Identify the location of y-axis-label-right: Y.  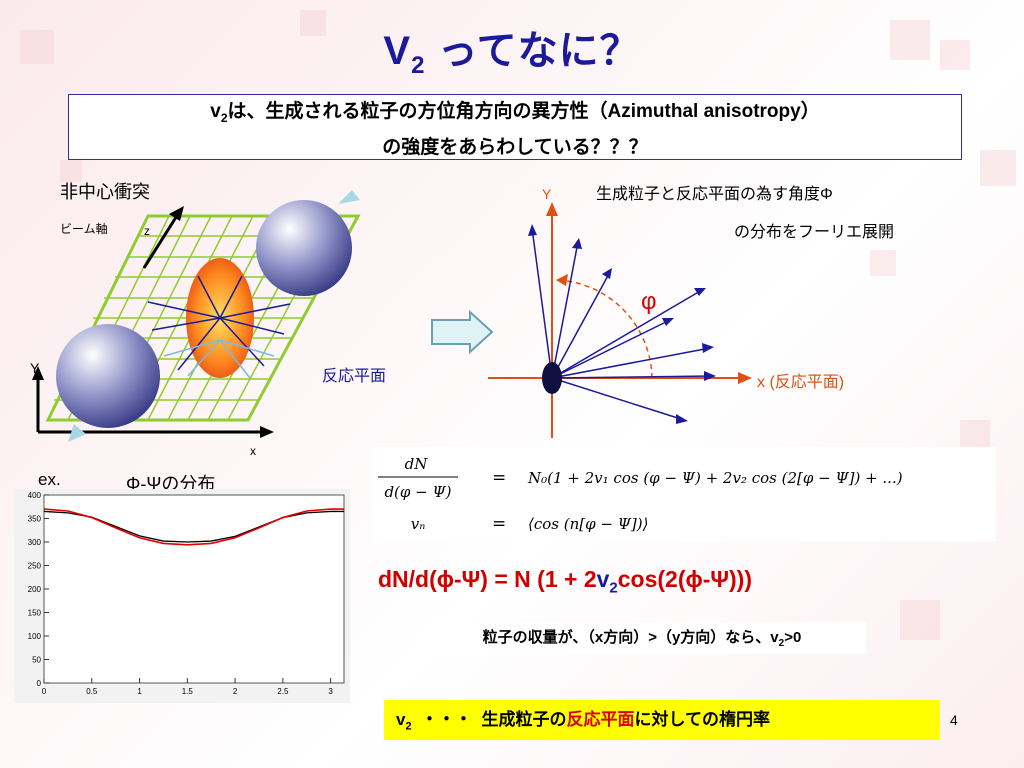
(547, 194).